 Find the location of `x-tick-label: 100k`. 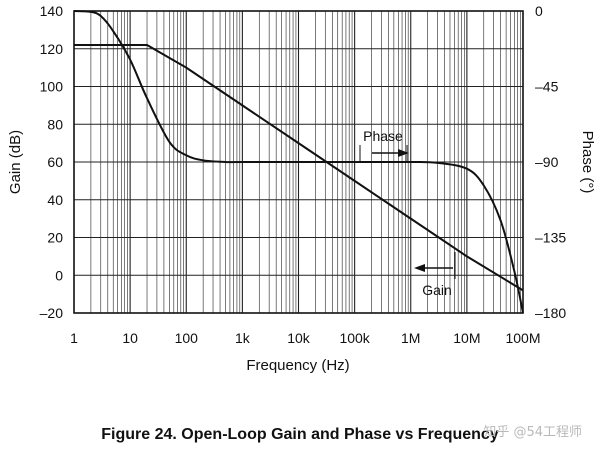

x-tick-label: 100k is located at coordinates (354, 338).